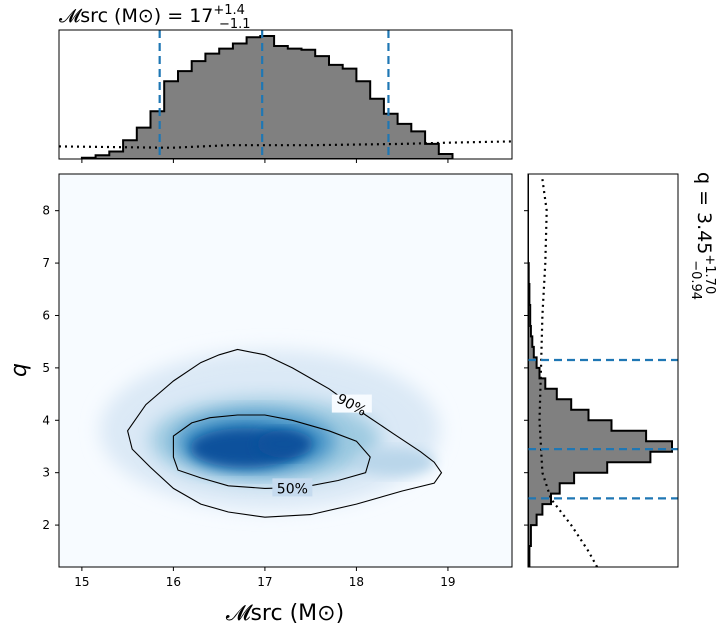 This screenshot has width=726, height=636. I want to click on contour-90pct, so click(285, 433).